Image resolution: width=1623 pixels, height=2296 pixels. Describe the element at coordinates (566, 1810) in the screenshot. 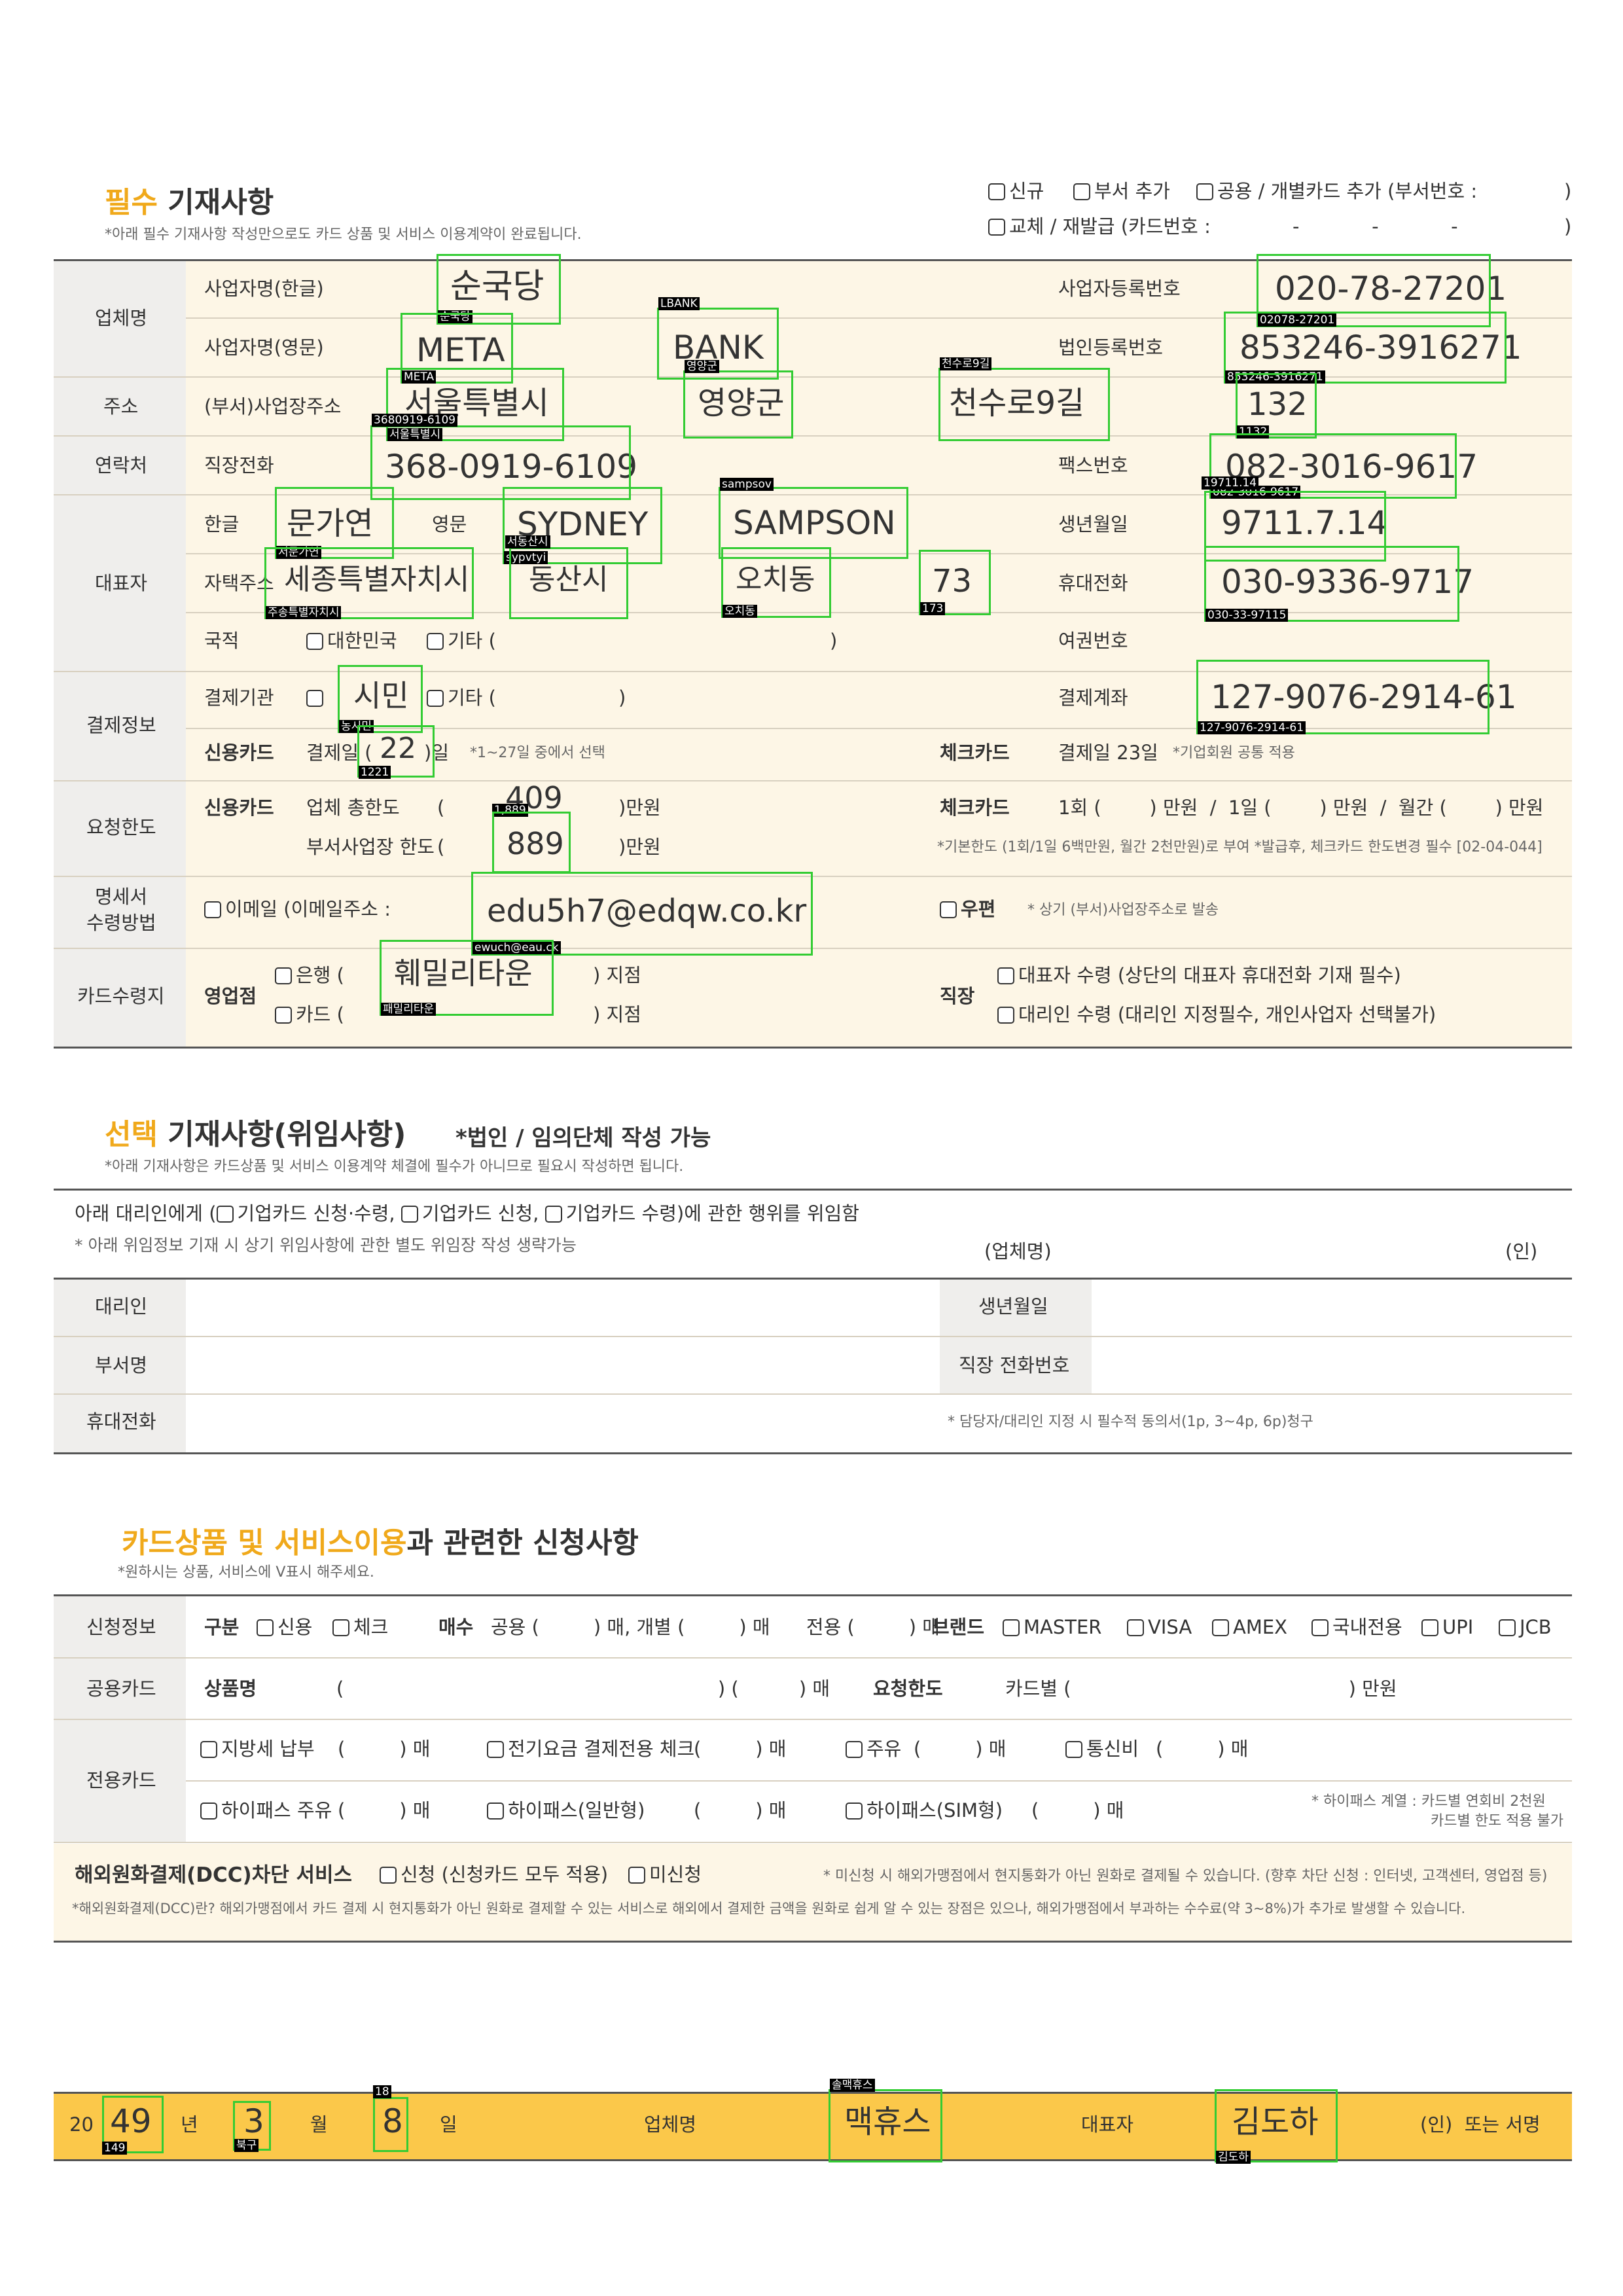

I see `option-hipass-gen: 하이패스(일반형)` at that location.